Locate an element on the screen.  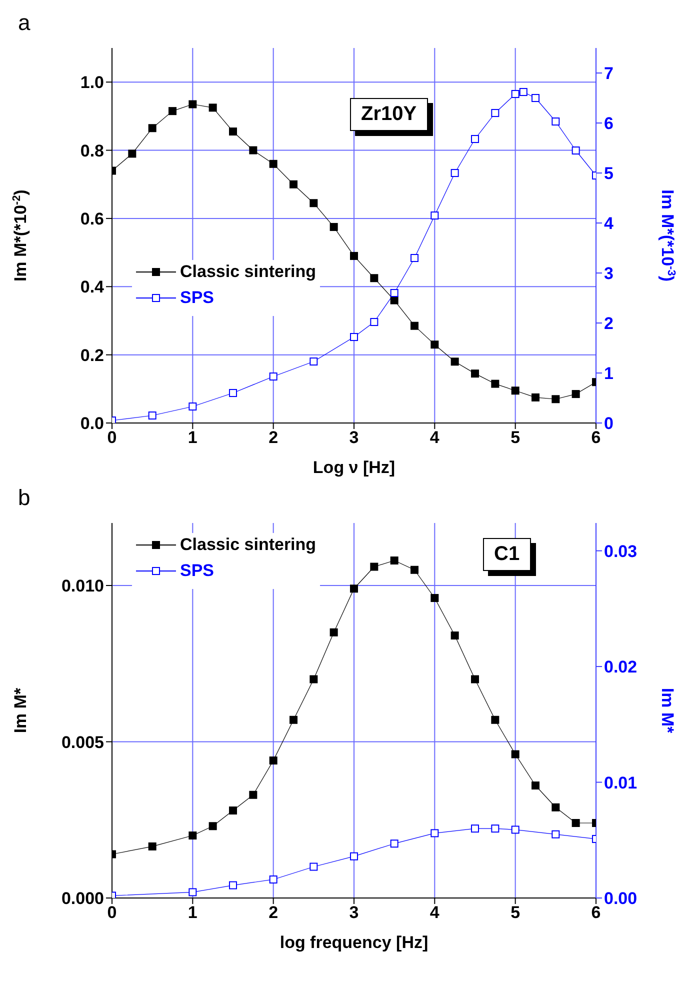
y-tick-label: 0.010 is located at coordinates (82, 586).